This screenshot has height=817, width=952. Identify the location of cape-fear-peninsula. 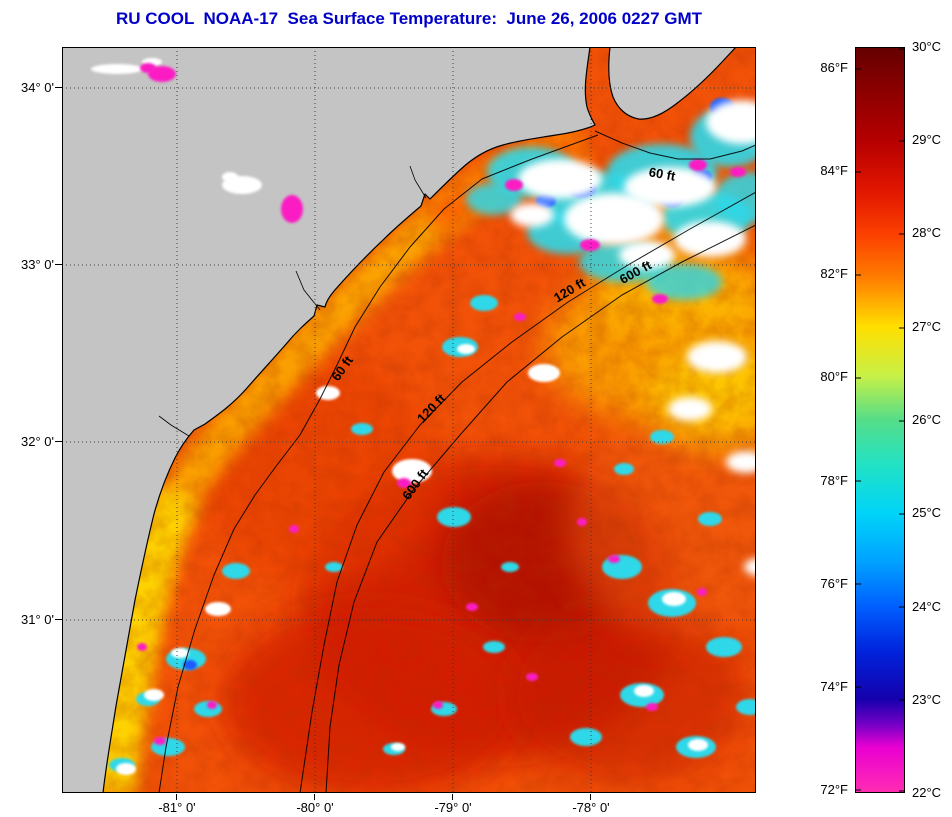
(672, 83).